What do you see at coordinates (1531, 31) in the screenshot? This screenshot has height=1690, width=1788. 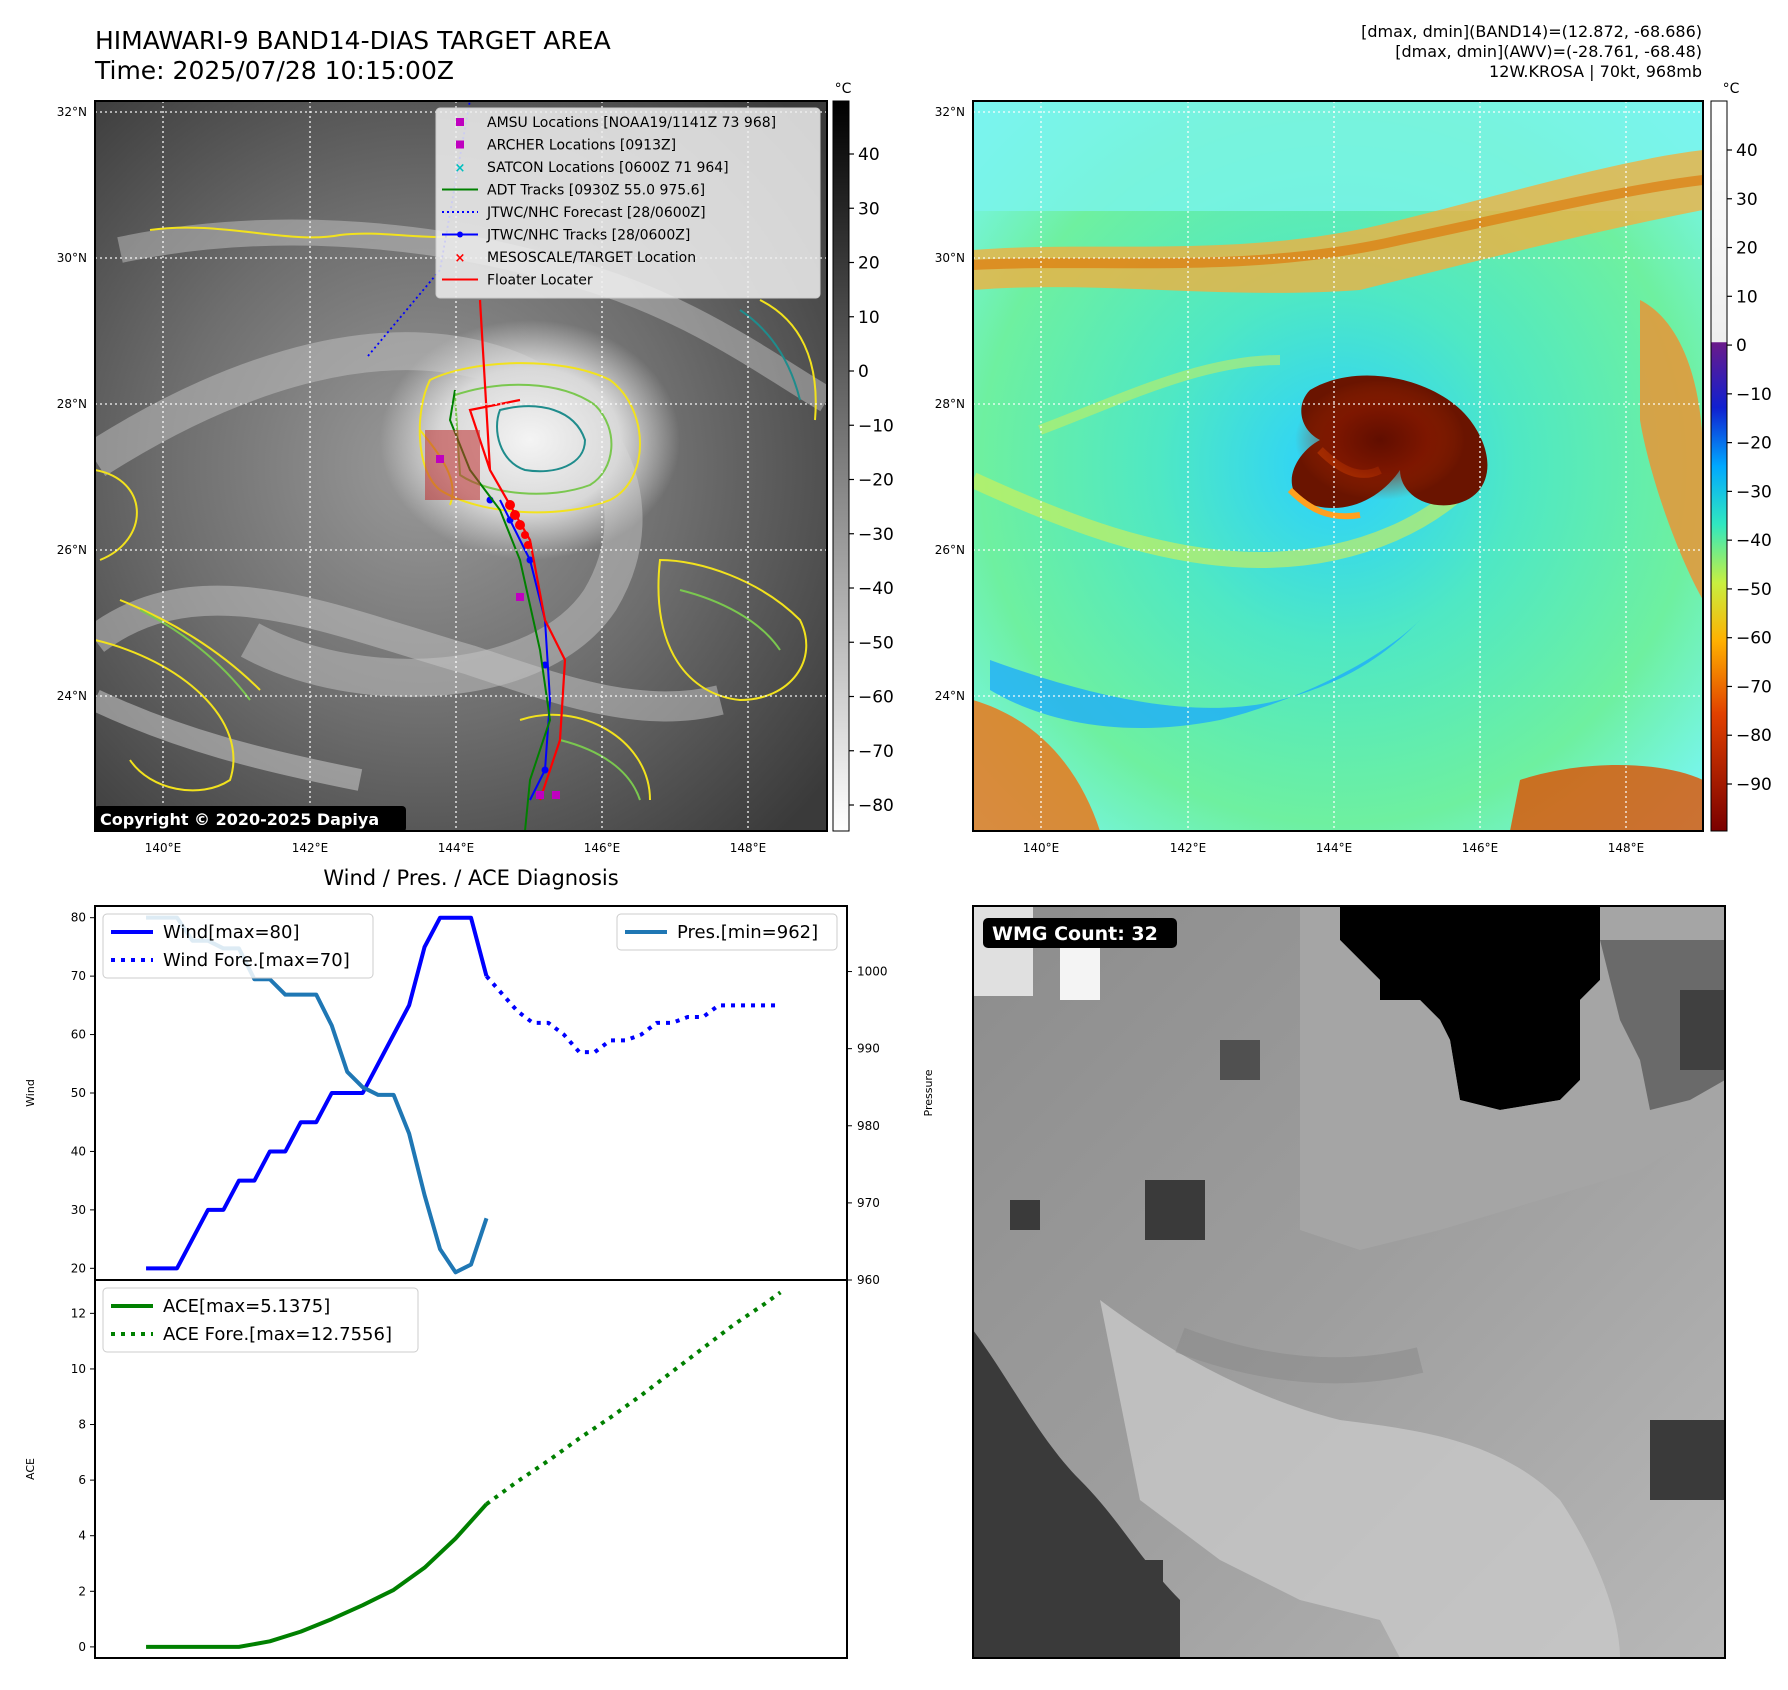 I see `info-line-1: [dmax, dmin](BAND14)=(12.872, -68.686)` at bounding box center [1531, 31].